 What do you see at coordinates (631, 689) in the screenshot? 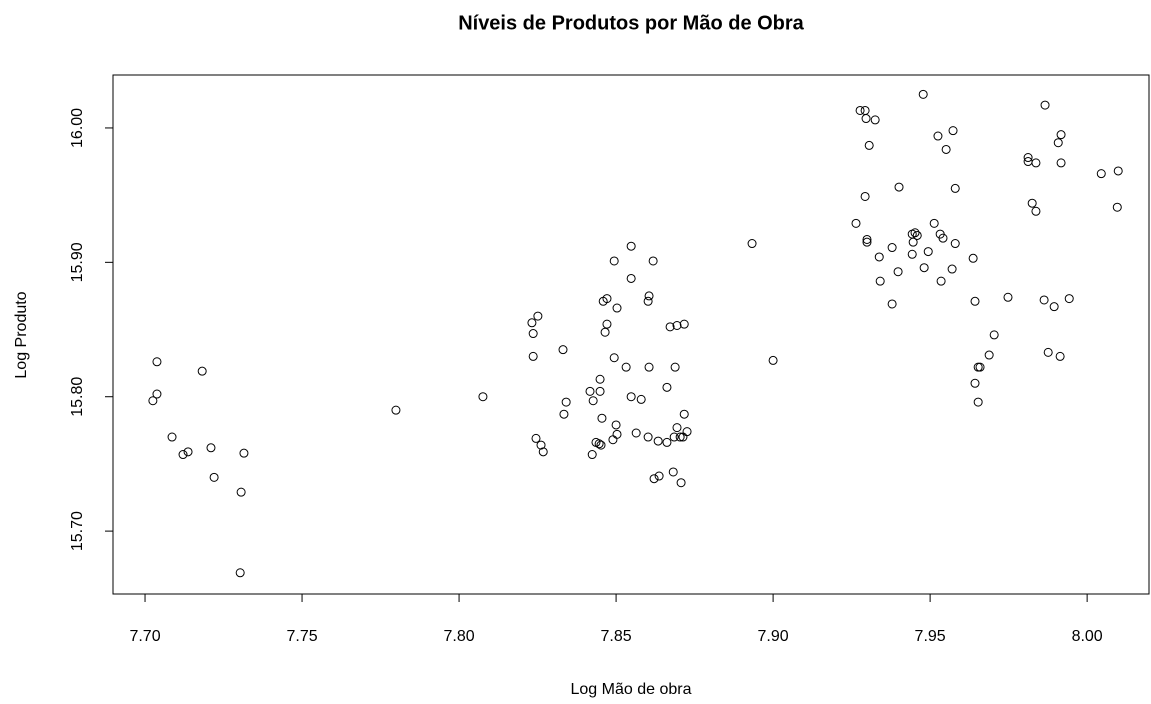
I see `x-axis-label: Log Mão de obra` at bounding box center [631, 689].